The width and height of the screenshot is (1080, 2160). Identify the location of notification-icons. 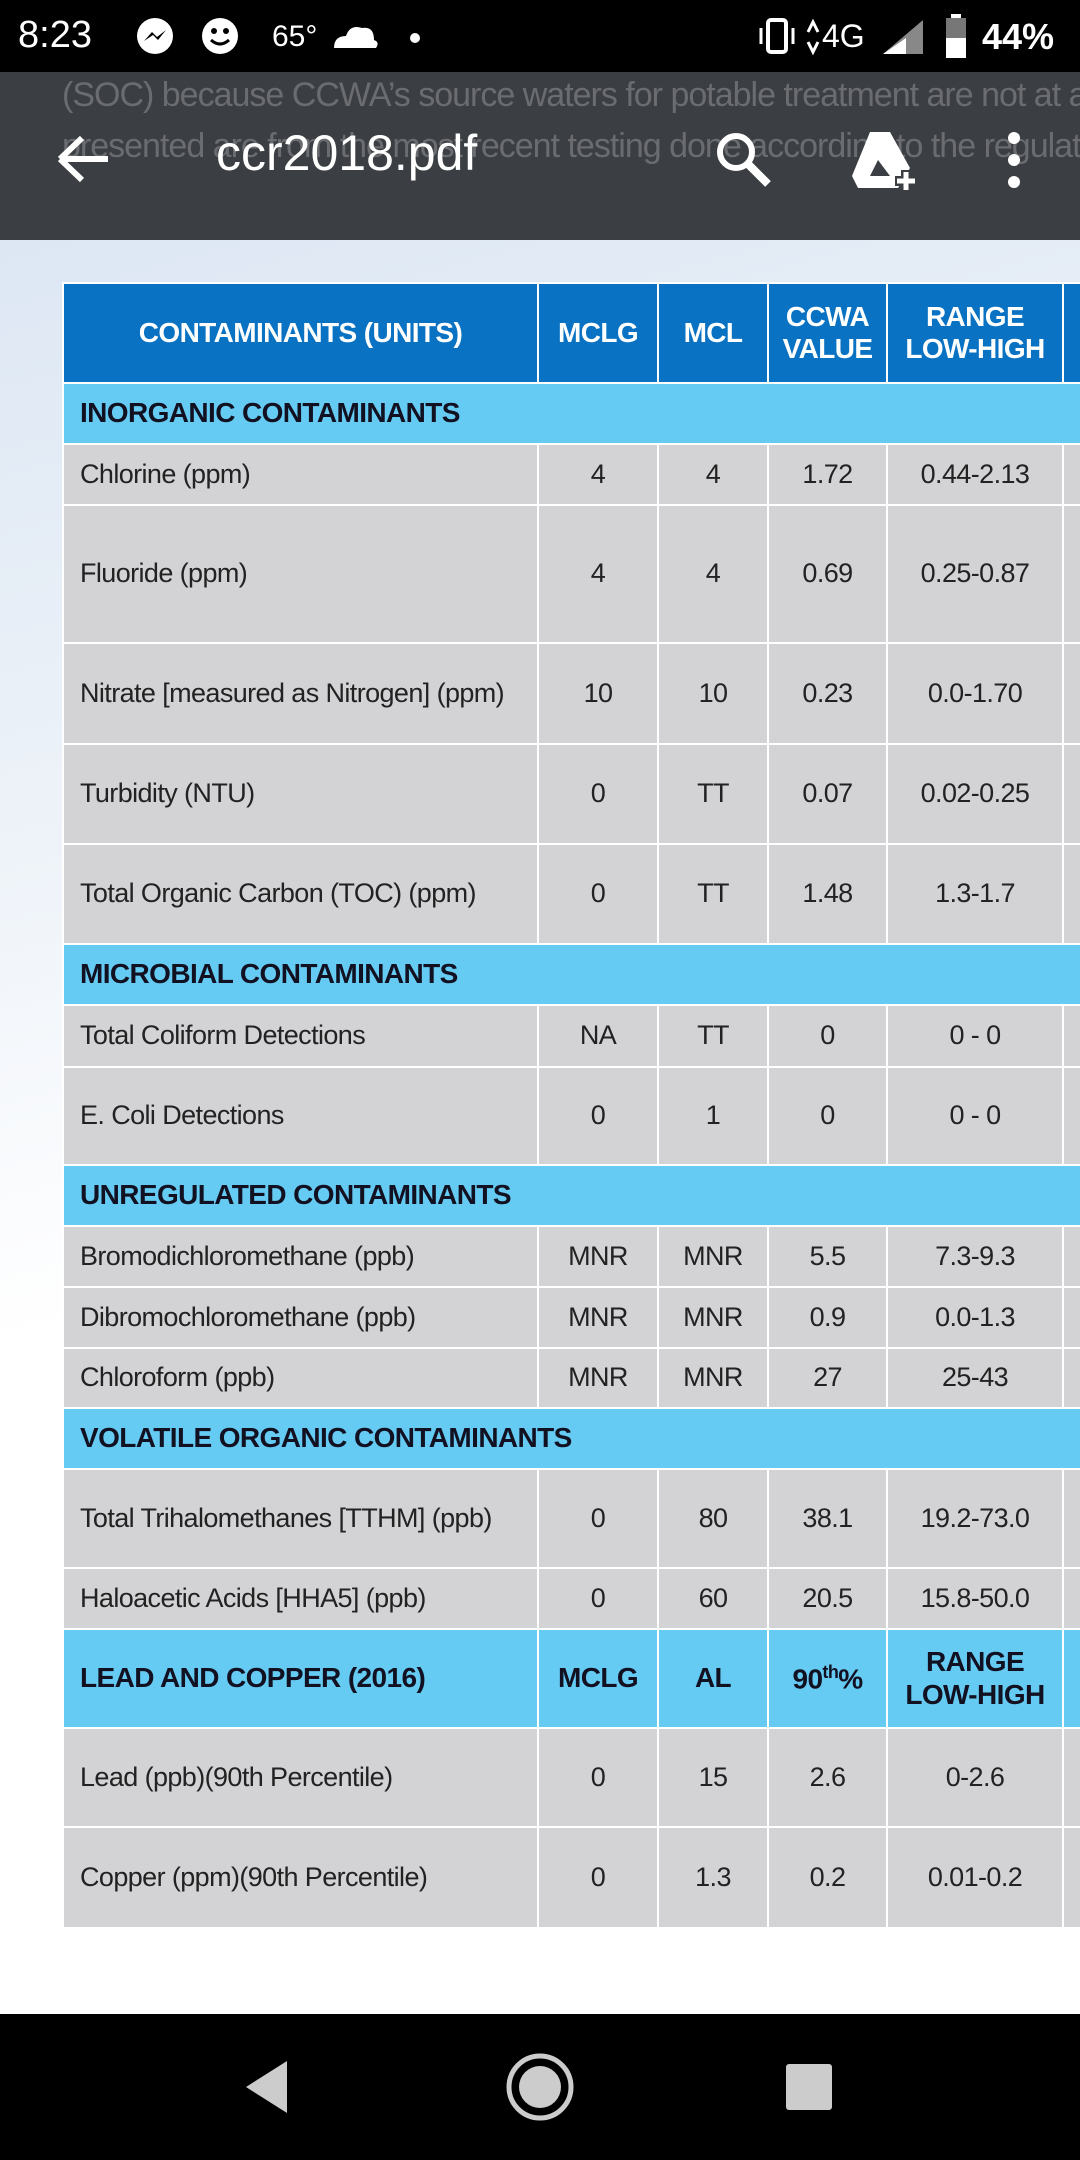
(187, 36).